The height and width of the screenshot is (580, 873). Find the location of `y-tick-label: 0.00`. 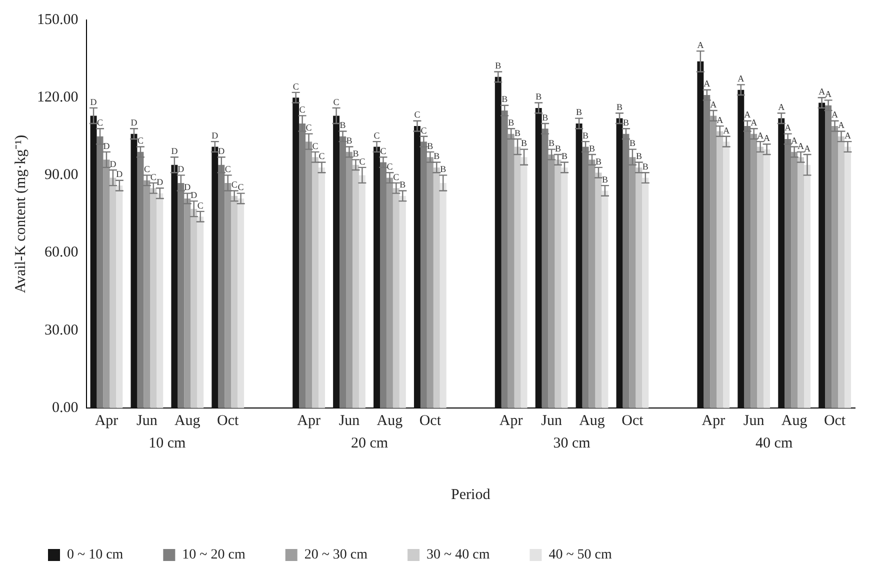

y-tick-label: 0.00 is located at coordinates (65, 408).